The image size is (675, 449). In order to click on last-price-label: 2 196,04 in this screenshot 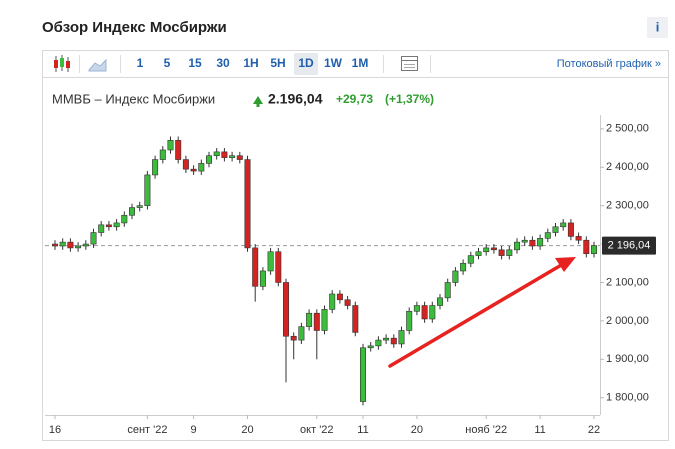, I will do `click(629, 245)`.